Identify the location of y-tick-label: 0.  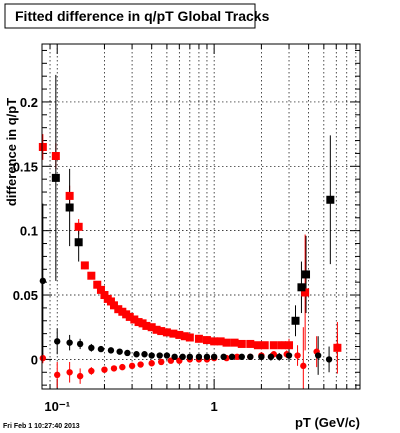
(34, 359).